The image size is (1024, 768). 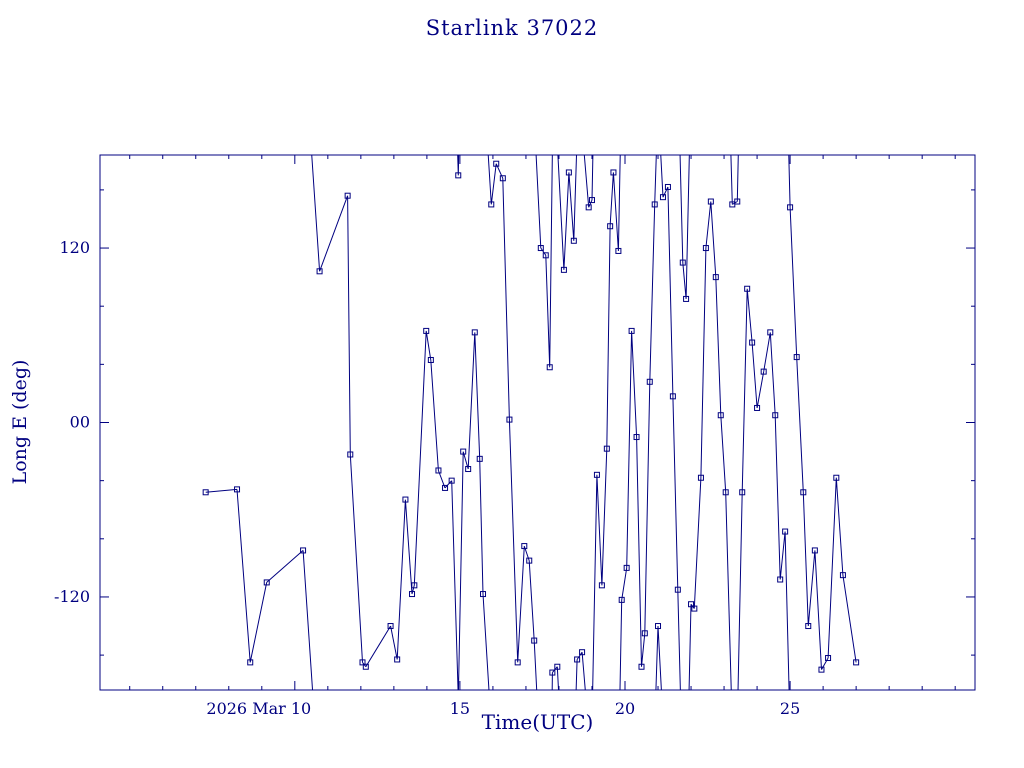 I want to click on y-tick-label: -120, so click(x=72, y=596).